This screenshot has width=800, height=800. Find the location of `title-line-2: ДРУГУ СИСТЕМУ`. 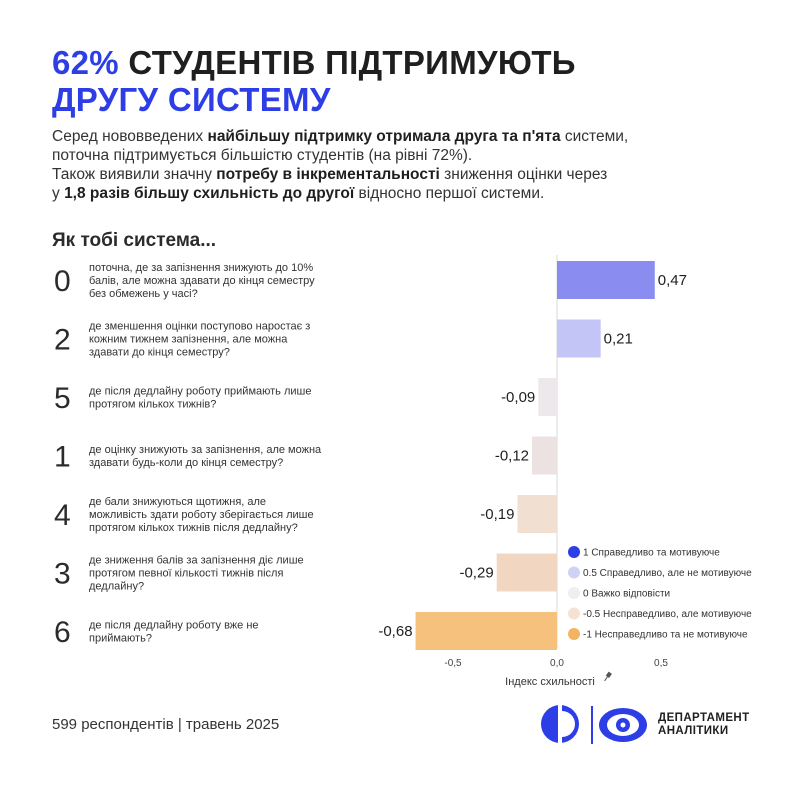

title-line-2: ДРУГУ СИСТЕМУ is located at coordinates (191, 99).